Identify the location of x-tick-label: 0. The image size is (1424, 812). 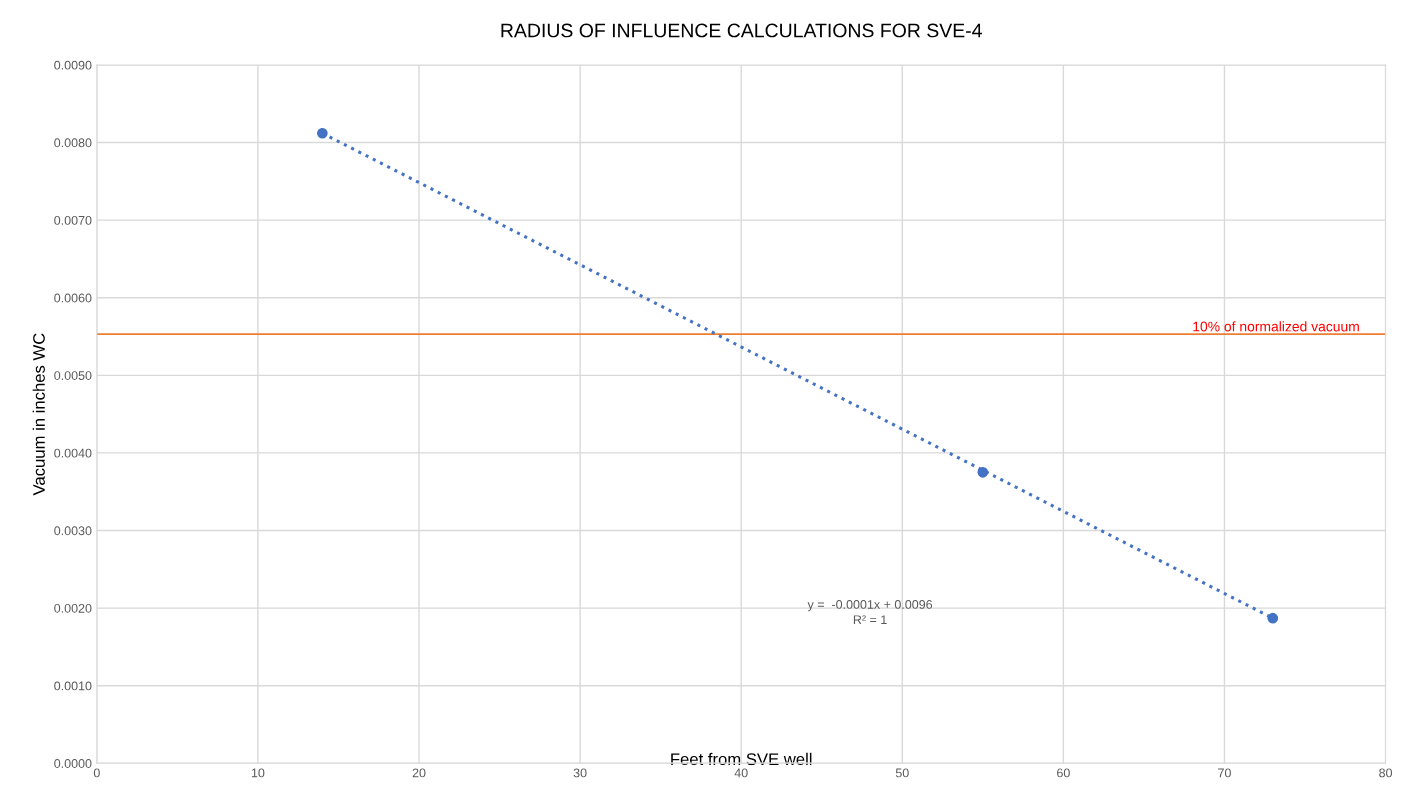
(96, 773).